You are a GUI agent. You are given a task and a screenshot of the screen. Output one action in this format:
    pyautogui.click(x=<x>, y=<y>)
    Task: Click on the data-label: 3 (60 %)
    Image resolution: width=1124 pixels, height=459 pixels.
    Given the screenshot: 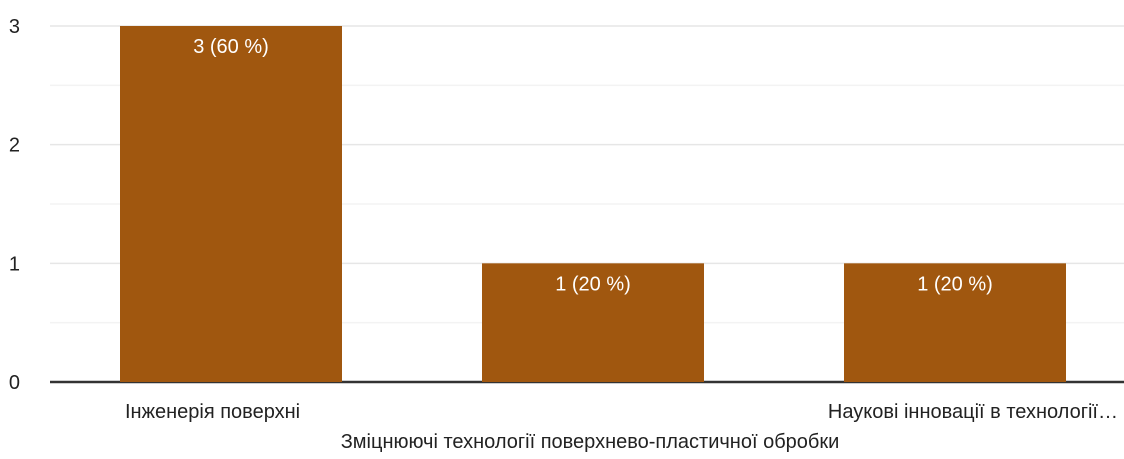 What is the action you would take?
    pyautogui.click(x=231, y=47)
    